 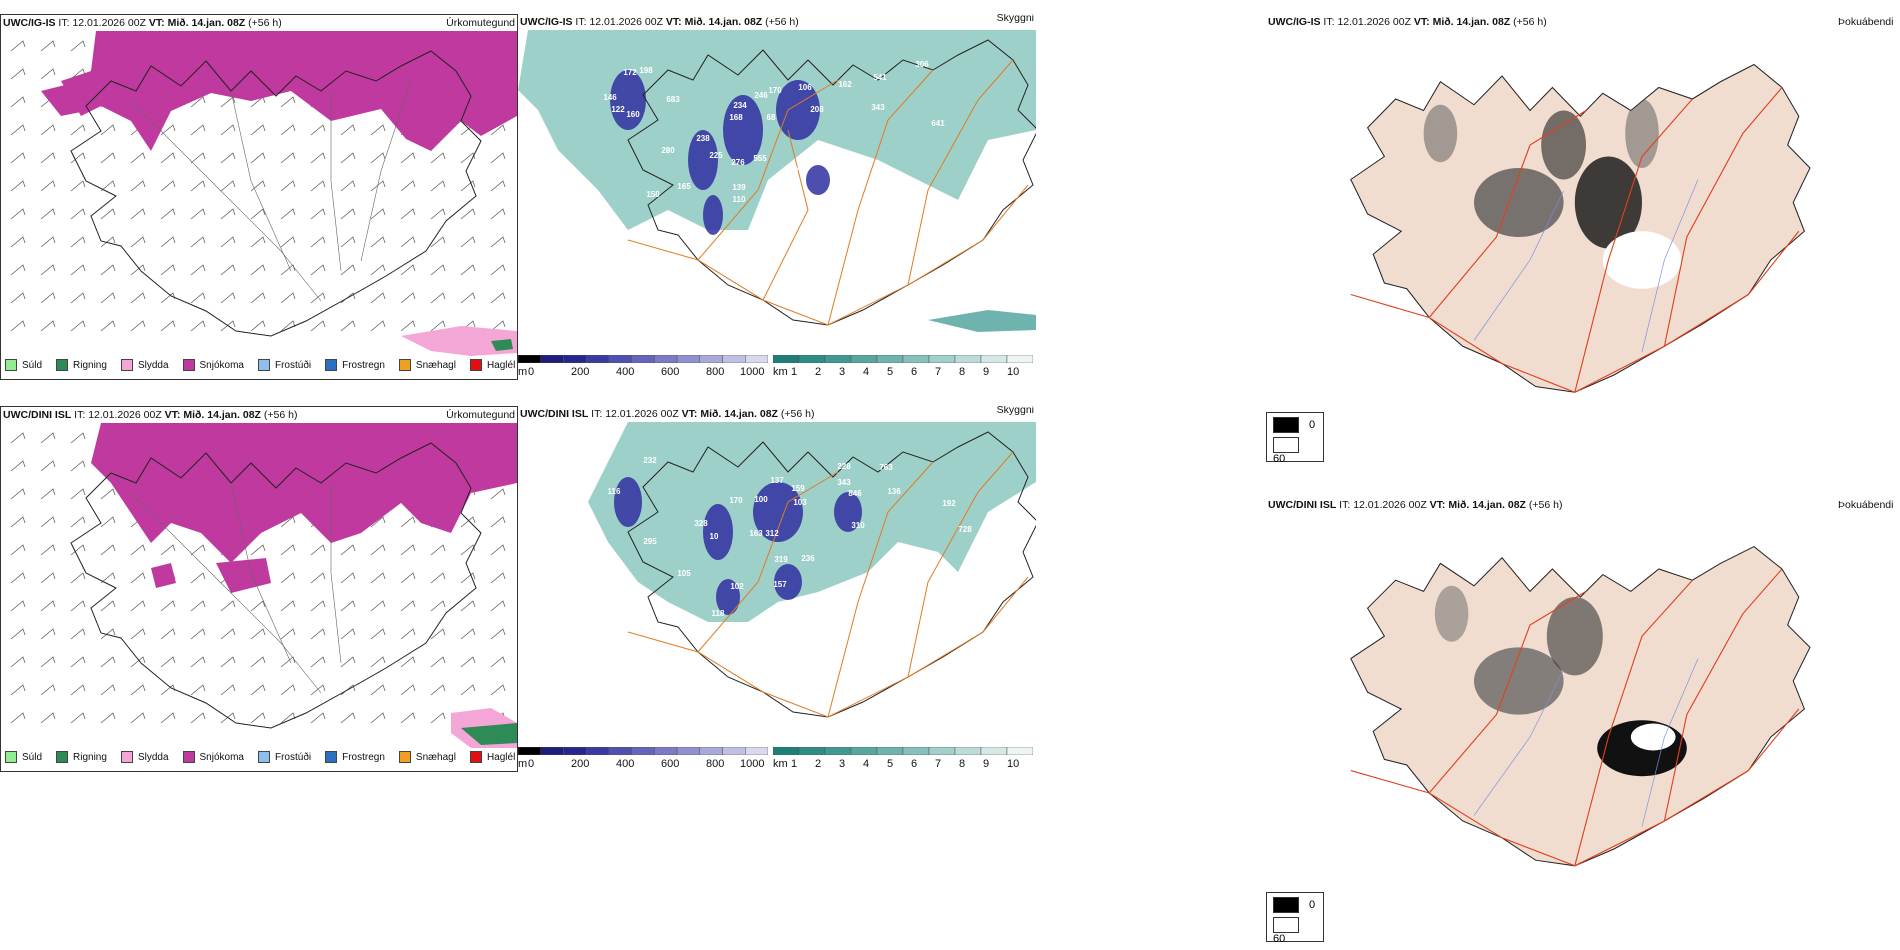 What do you see at coordinates (740, 105) in the screenshot?
I see `cloud-label: 234` at bounding box center [740, 105].